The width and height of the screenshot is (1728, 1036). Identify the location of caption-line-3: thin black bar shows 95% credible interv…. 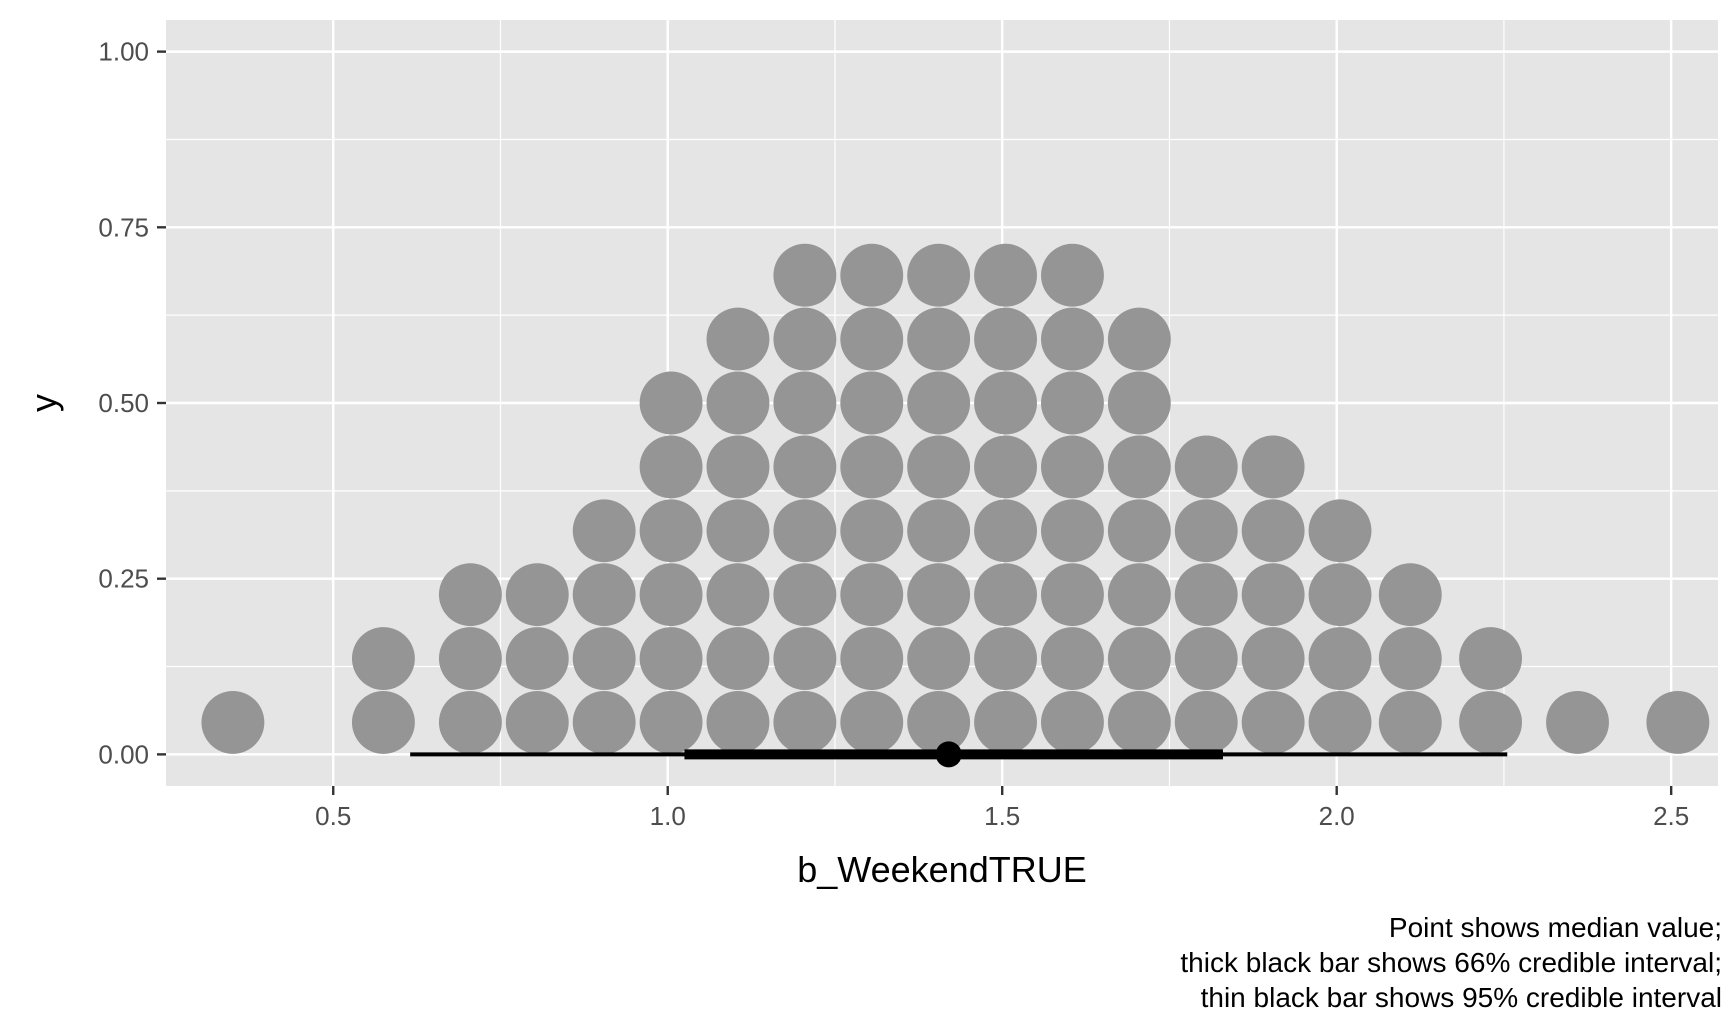
(1461, 997).